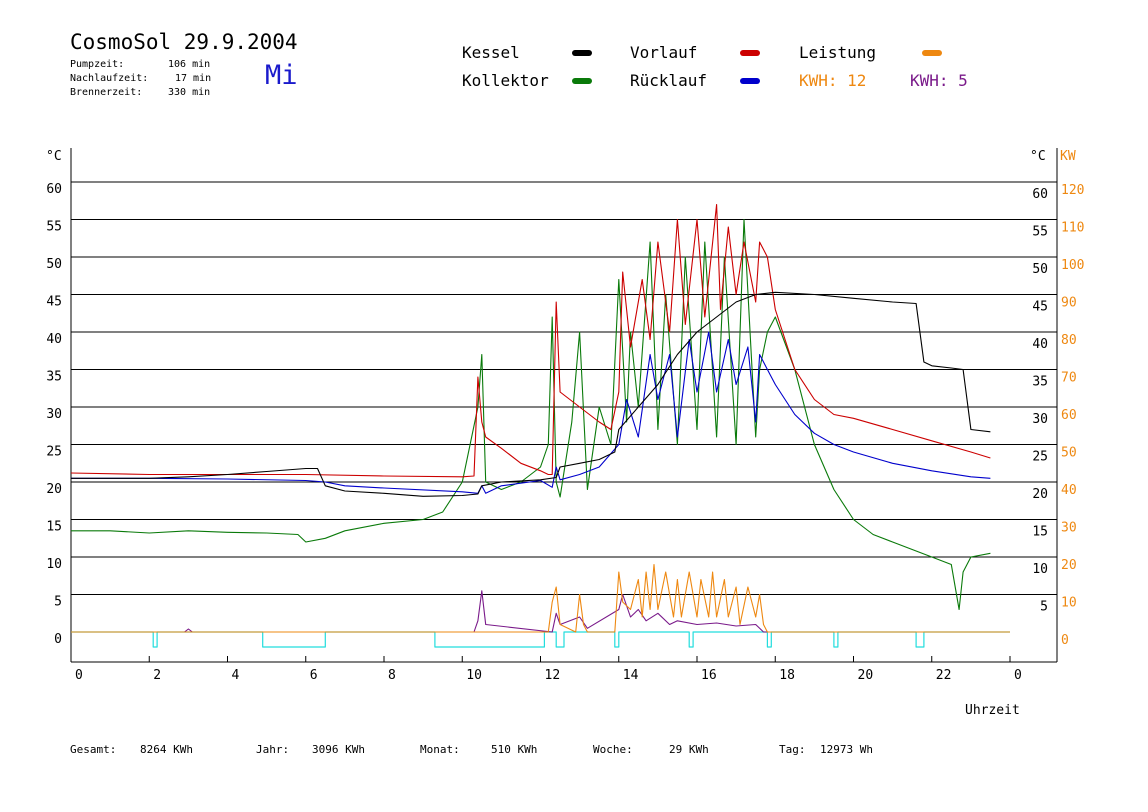 Image resolution: width=1148 pixels, height=812 pixels. I want to click on footer-gesamt-label: Gesamt:, so click(93, 749).